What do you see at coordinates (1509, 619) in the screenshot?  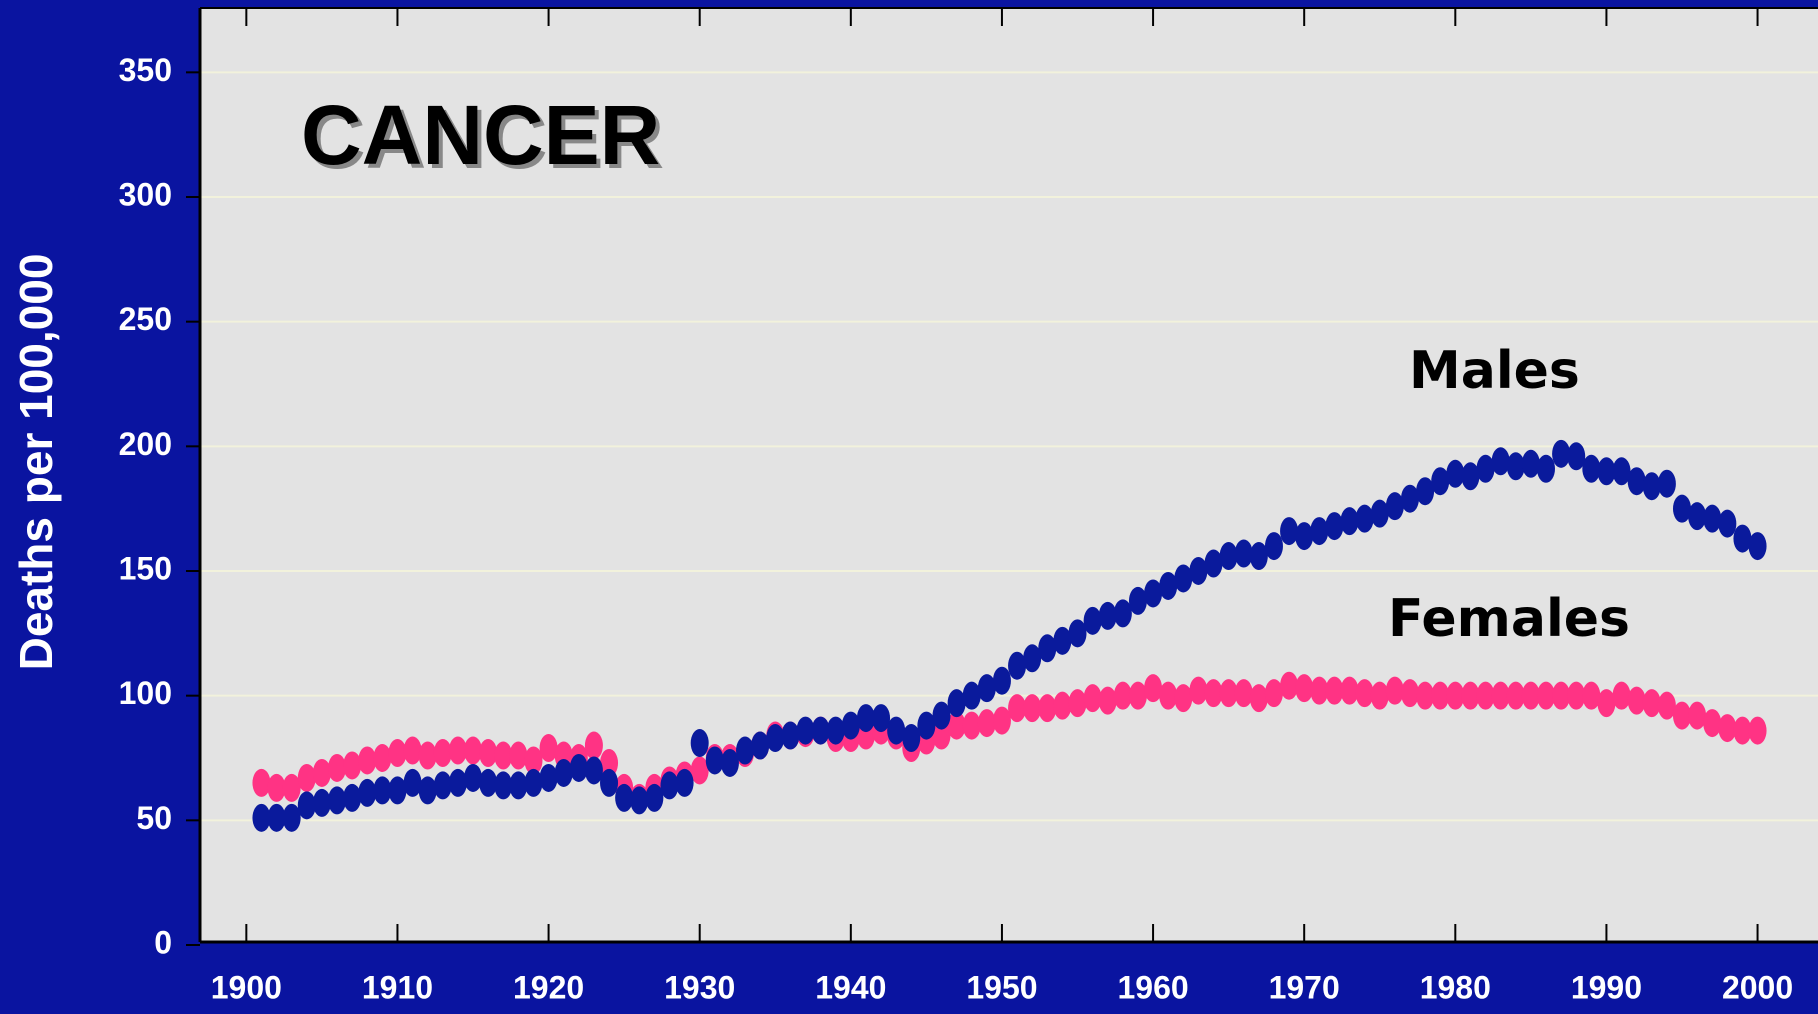 I see `annotation: Females` at bounding box center [1509, 619].